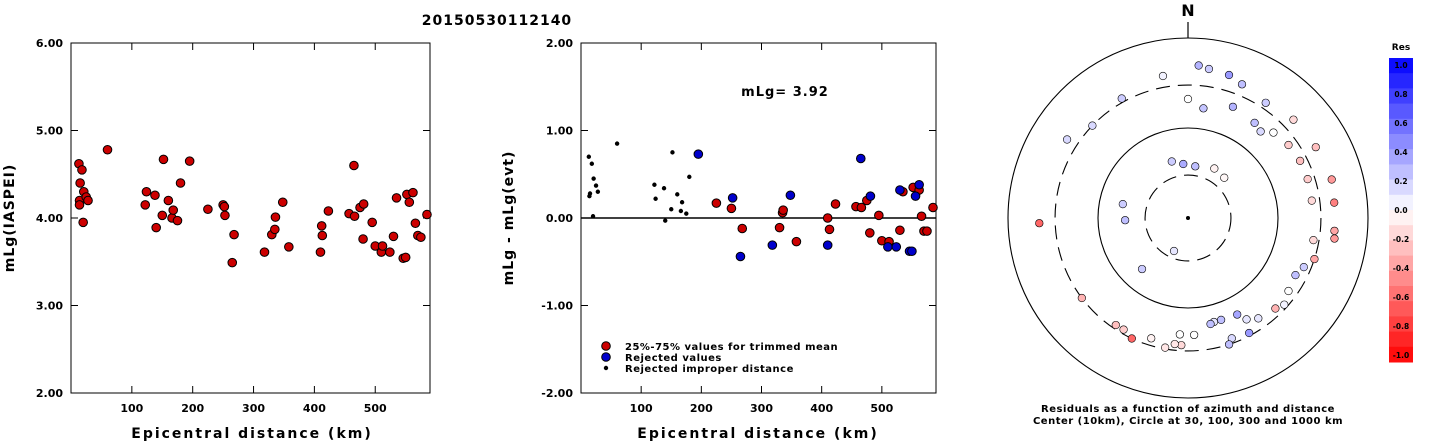 The width and height of the screenshot is (1437, 441). What do you see at coordinates (761, 408) in the screenshot?
I see `x-tick-label: 300` at bounding box center [761, 408].